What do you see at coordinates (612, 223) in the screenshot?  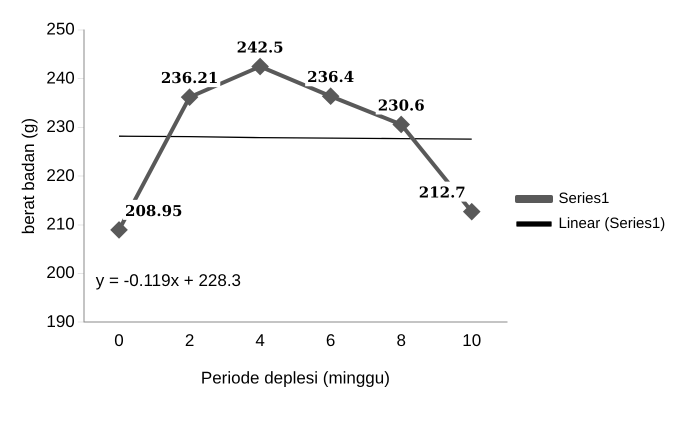 I see `legend-label: Linear (Series1)` at bounding box center [612, 223].